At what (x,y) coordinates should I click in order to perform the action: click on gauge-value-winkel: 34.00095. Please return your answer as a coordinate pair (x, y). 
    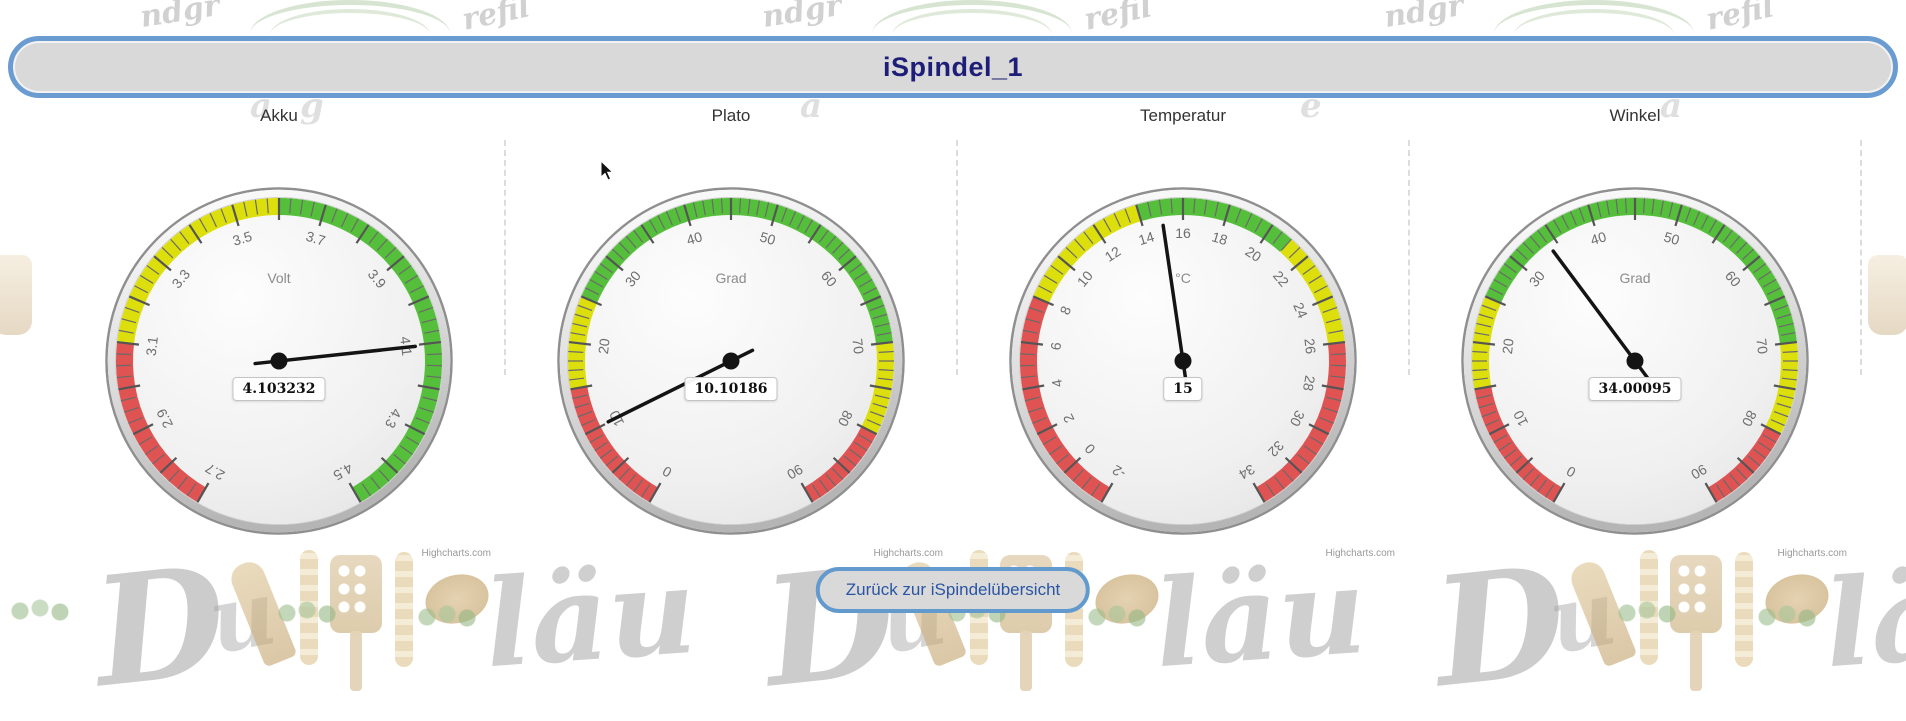
    Looking at the image, I should click on (1634, 389).